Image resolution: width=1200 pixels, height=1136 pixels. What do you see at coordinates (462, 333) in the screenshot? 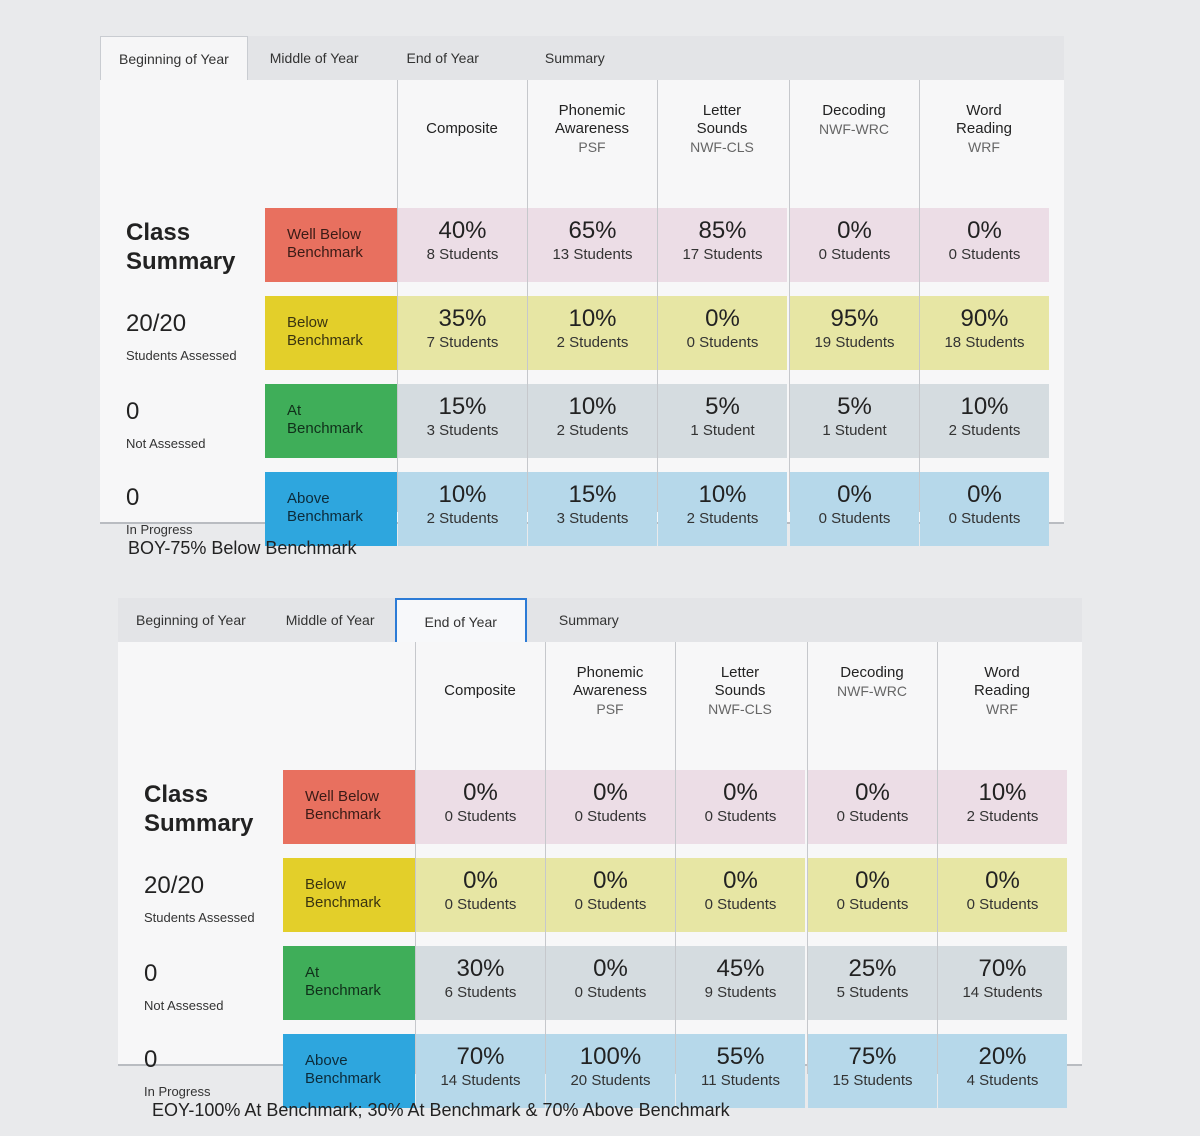
I see `score-cell: 35% 7 Students` at bounding box center [462, 333].